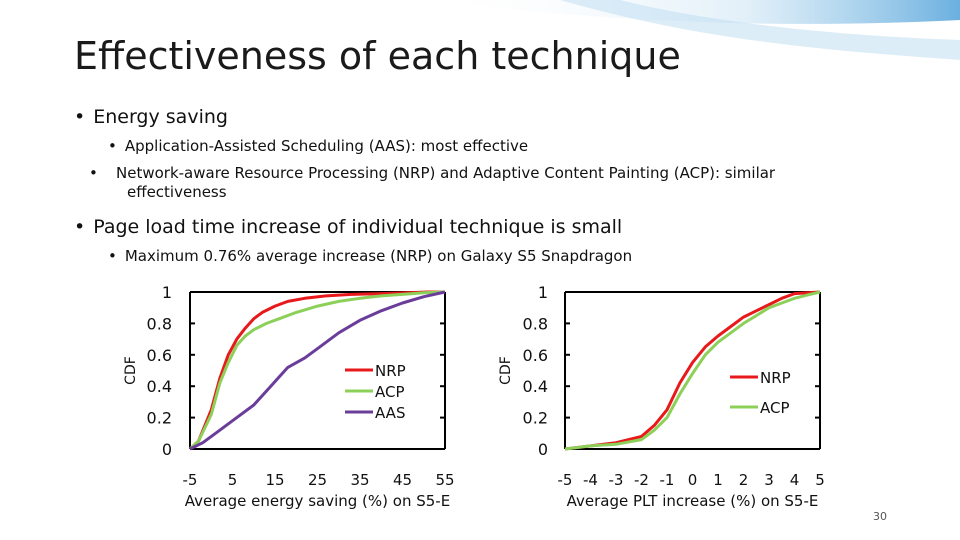 The height and width of the screenshot is (540, 960). What do you see at coordinates (131, 370) in the screenshot?
I see `chart1-yaxis-label: CDF` at bounding box center [131, 370].